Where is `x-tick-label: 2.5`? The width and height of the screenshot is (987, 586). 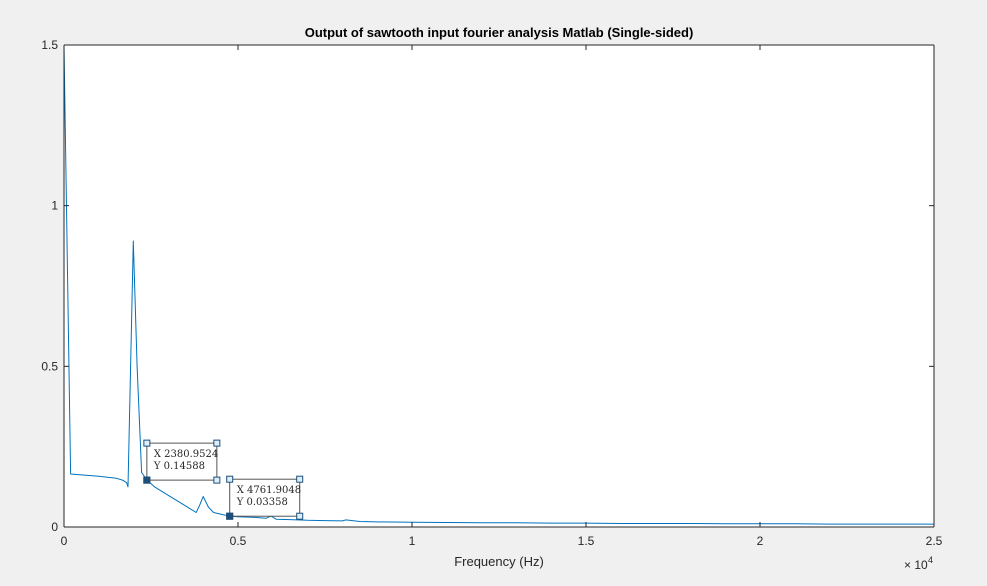
x-tick-label: 2.5 is located at coordinates (934, 541).